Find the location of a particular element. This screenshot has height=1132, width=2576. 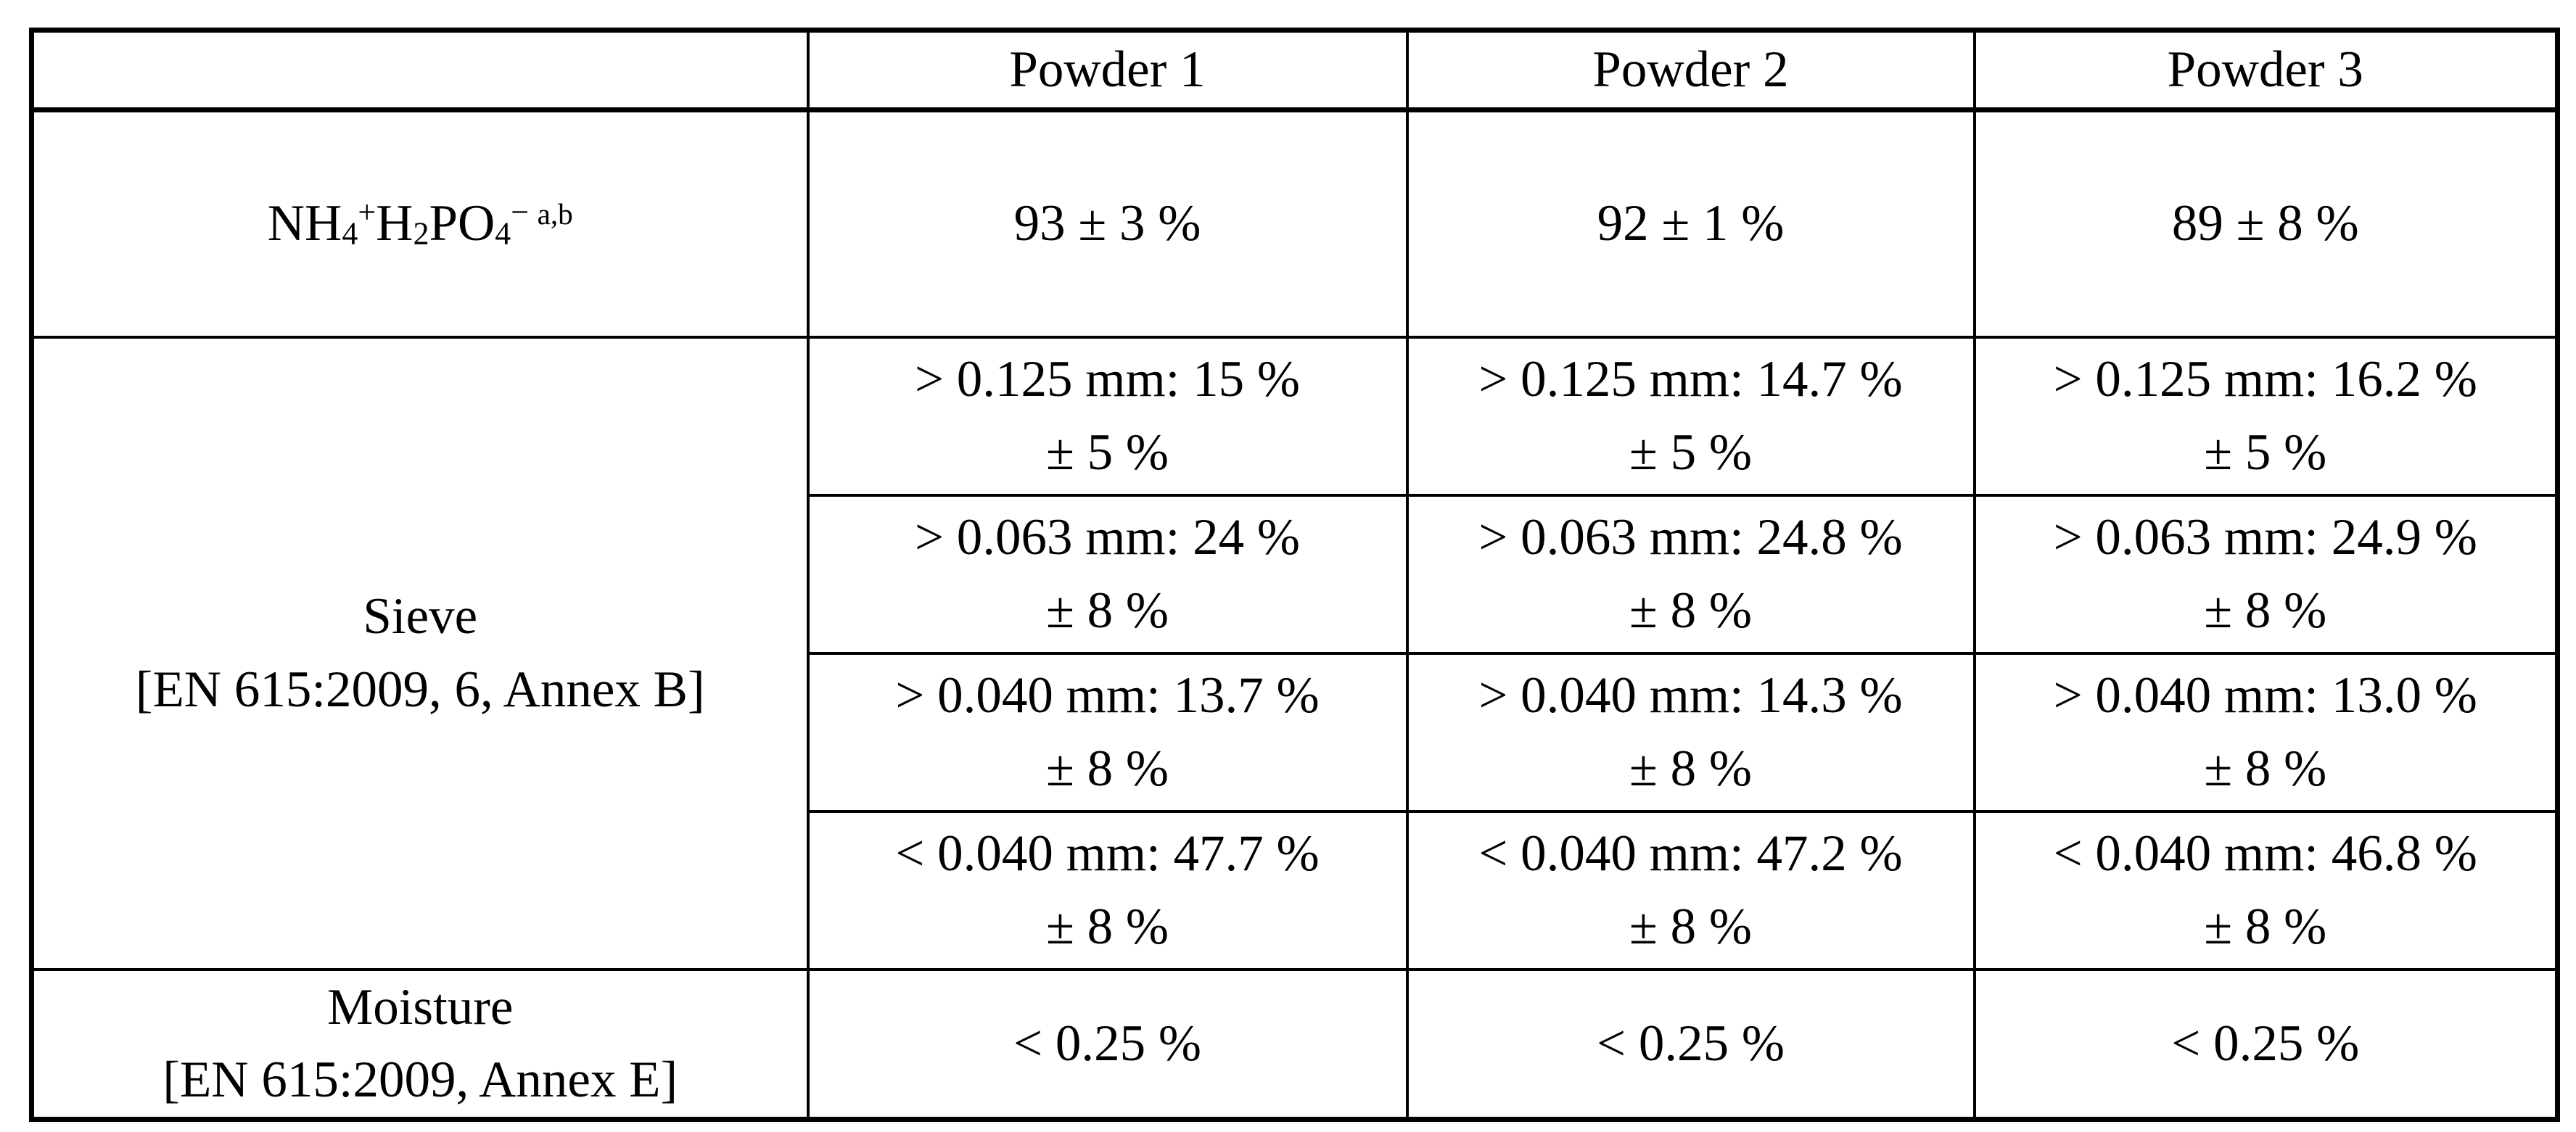

sieve-cell-r3-p2: > 0.040 mm: 14.3 % ± 8 % is located at coordinates (1690, 732).